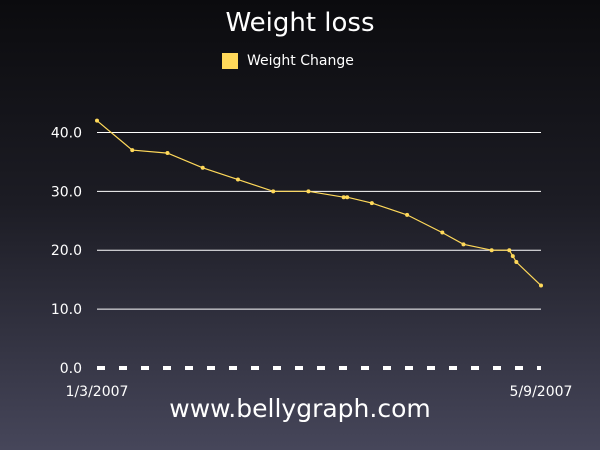  Describe the element at coordinates (300, 408) in the screenshot. I see `footer-url: www.bellygraph.com` at that location.